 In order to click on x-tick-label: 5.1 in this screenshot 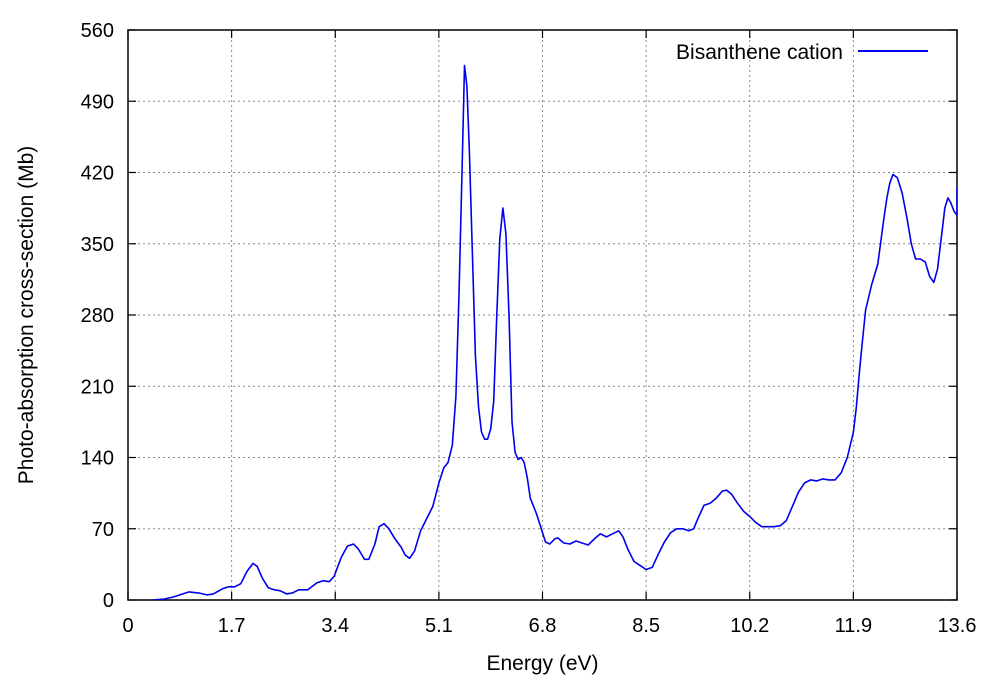, I will do `click(439, 626)`.